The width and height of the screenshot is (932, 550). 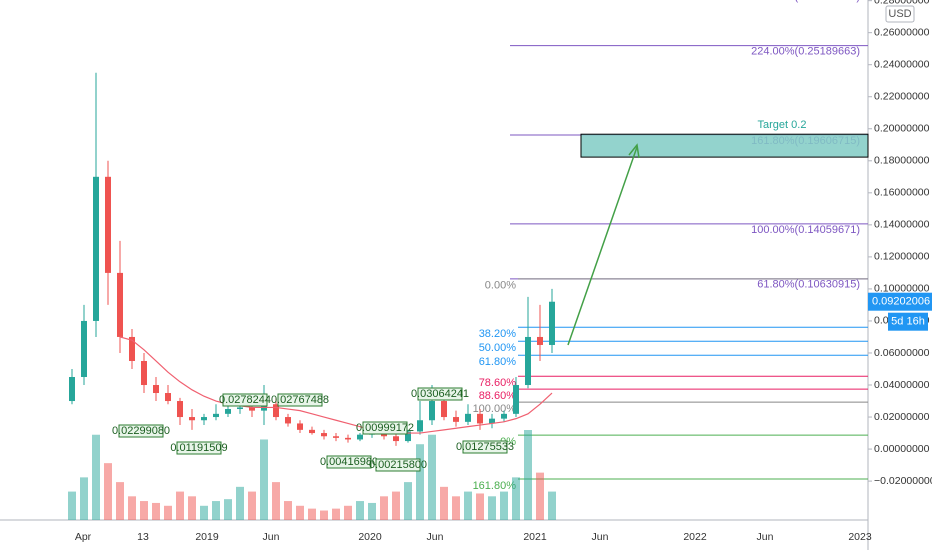 What do you see at coordinates (498, 396) in the screenshot?
I see `fib-label: 88.60%` at bounding box center [498, 396].